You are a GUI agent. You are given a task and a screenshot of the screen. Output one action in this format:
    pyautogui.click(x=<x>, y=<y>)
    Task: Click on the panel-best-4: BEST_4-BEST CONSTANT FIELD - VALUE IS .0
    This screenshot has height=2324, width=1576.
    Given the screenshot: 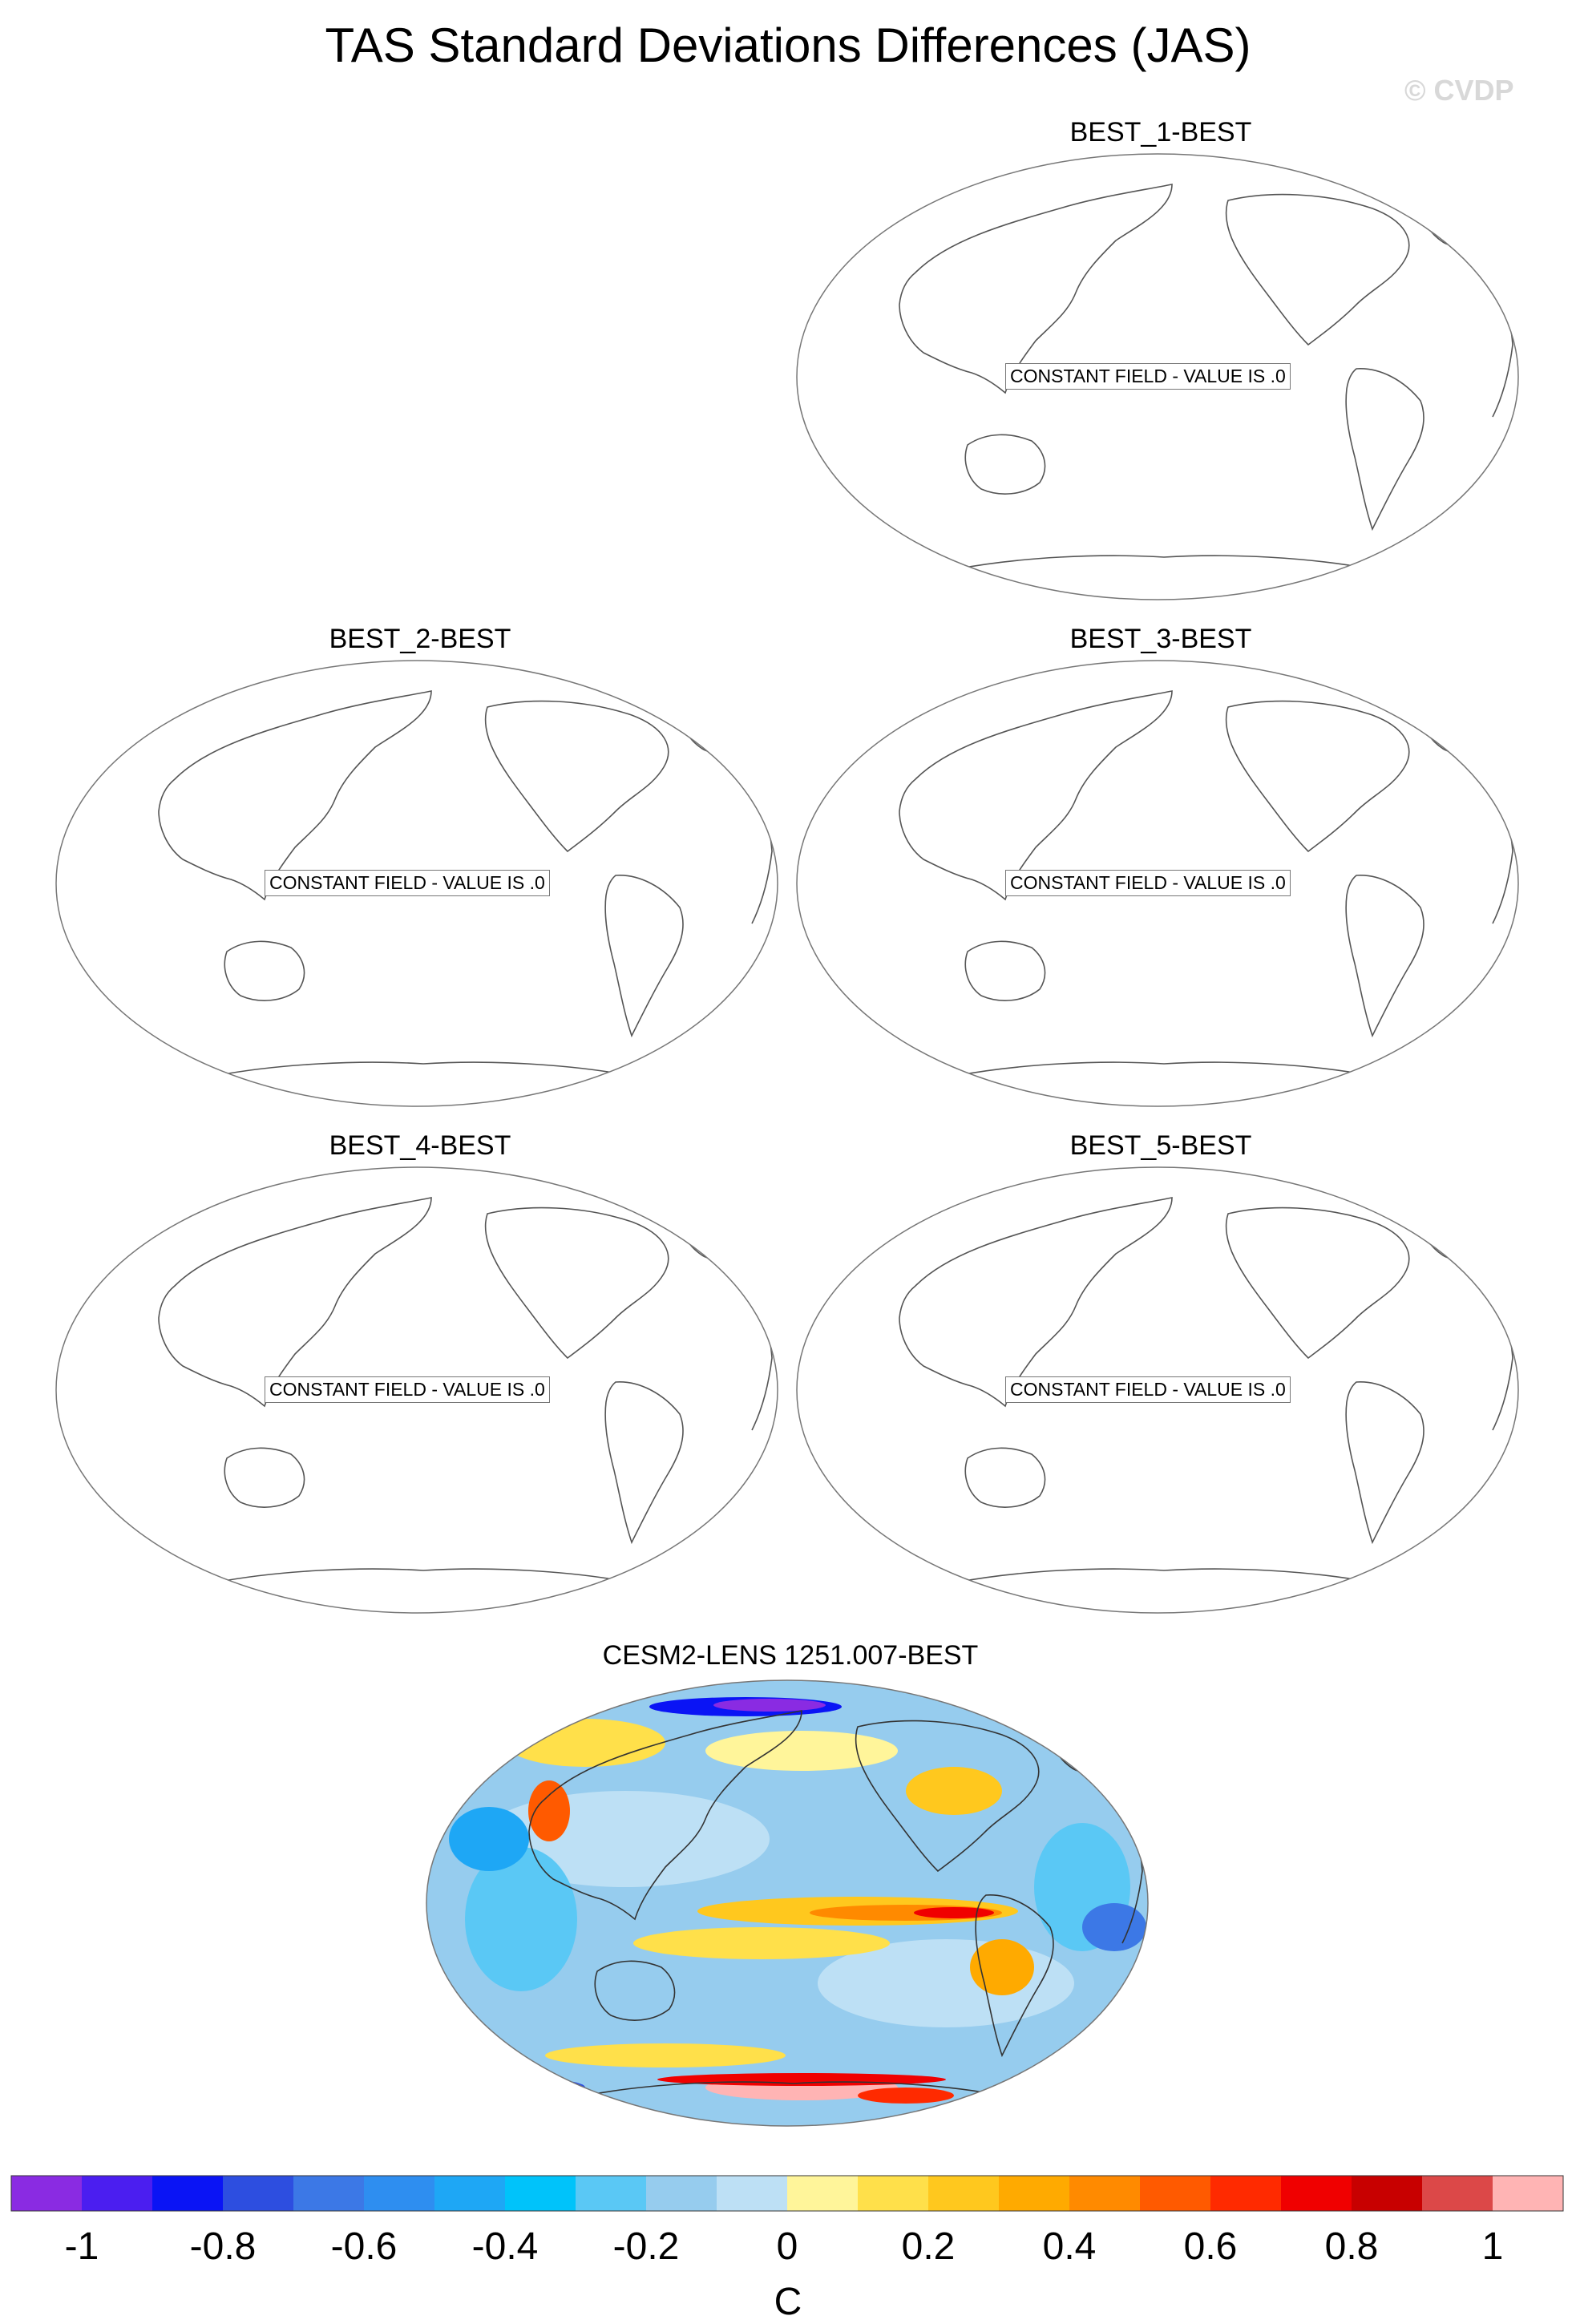 What is the action you would take?
    pyautogui.click(x=420, y=1370)
    